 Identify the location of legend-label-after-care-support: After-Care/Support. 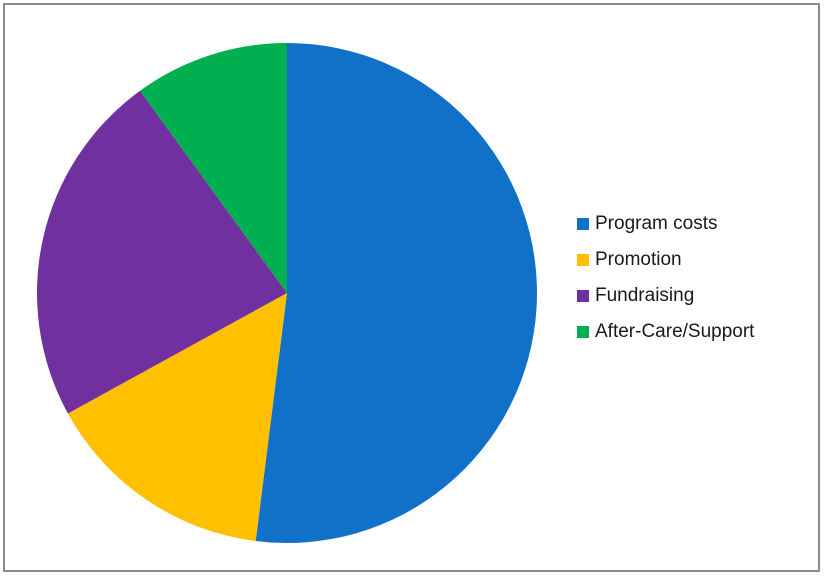
(675, 331).